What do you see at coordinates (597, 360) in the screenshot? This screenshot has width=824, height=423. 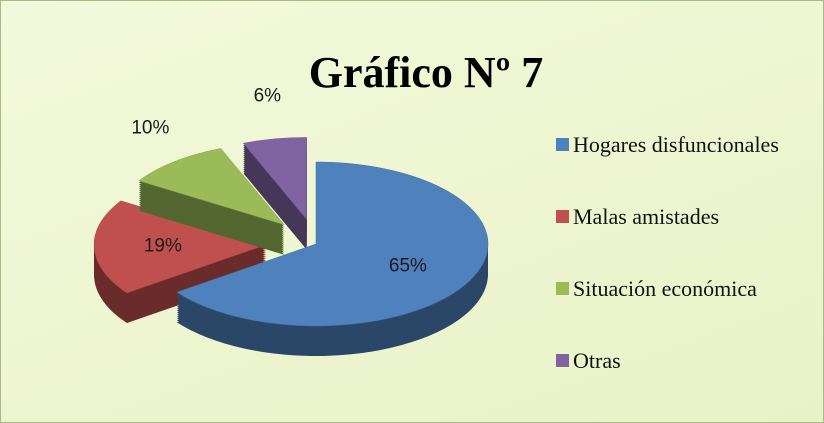 I see `legend-label: Otras` at bounding box center [597, 360].